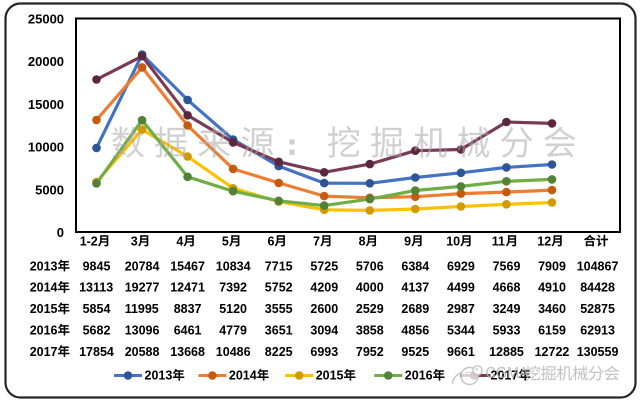 The image size is (640, 401). What do you see at coordinates (188, 309) in the screenshot?
I see `svg-text: 8837` at bounding box center [188, 309].